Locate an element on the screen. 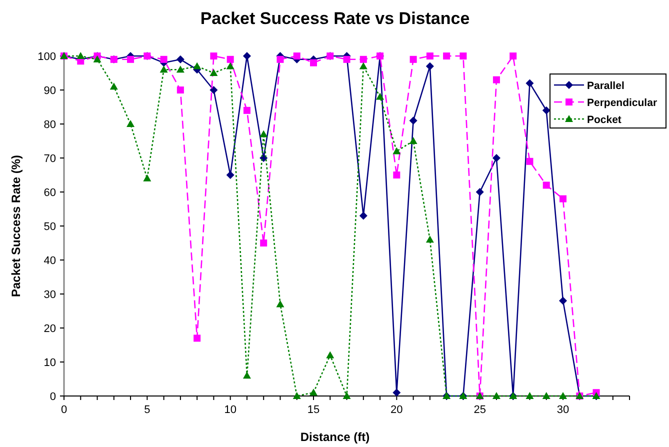 The width and height of the screenshot is (669, 447). y-axis-title: Packet Success Rate (%) is located at coordinates (16, 226).